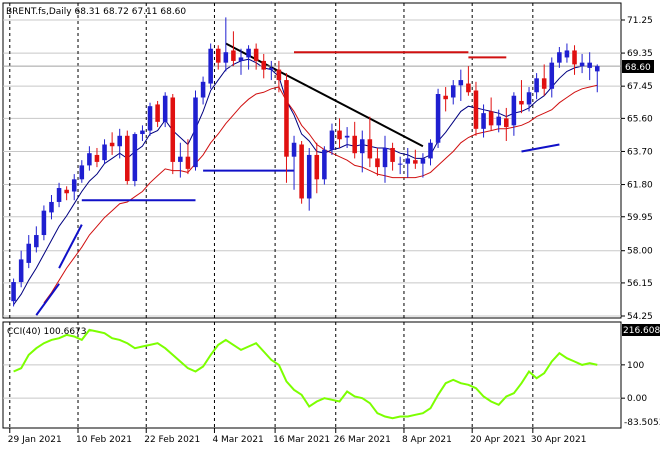  What do you see at coordinates (640, 186) in the screenshot?
I see `price-tick-label: 61.80` at bounding box center [640, 186].